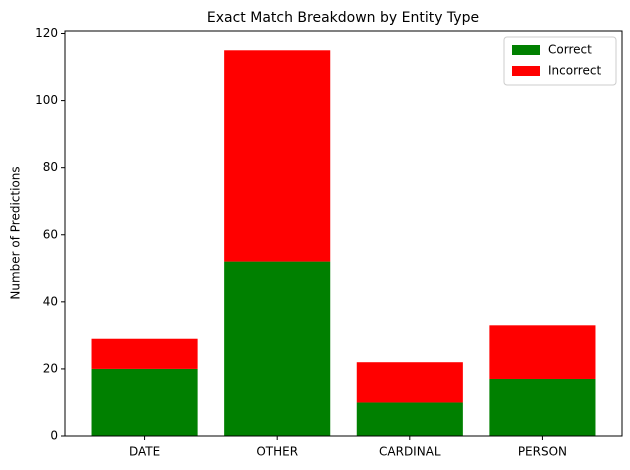 This screenshot has height=470, width=630. What do you see at coordinates (50, 167) in the screenshot?
I see `y-tick-label: 80` at bounding box center [50, 167].